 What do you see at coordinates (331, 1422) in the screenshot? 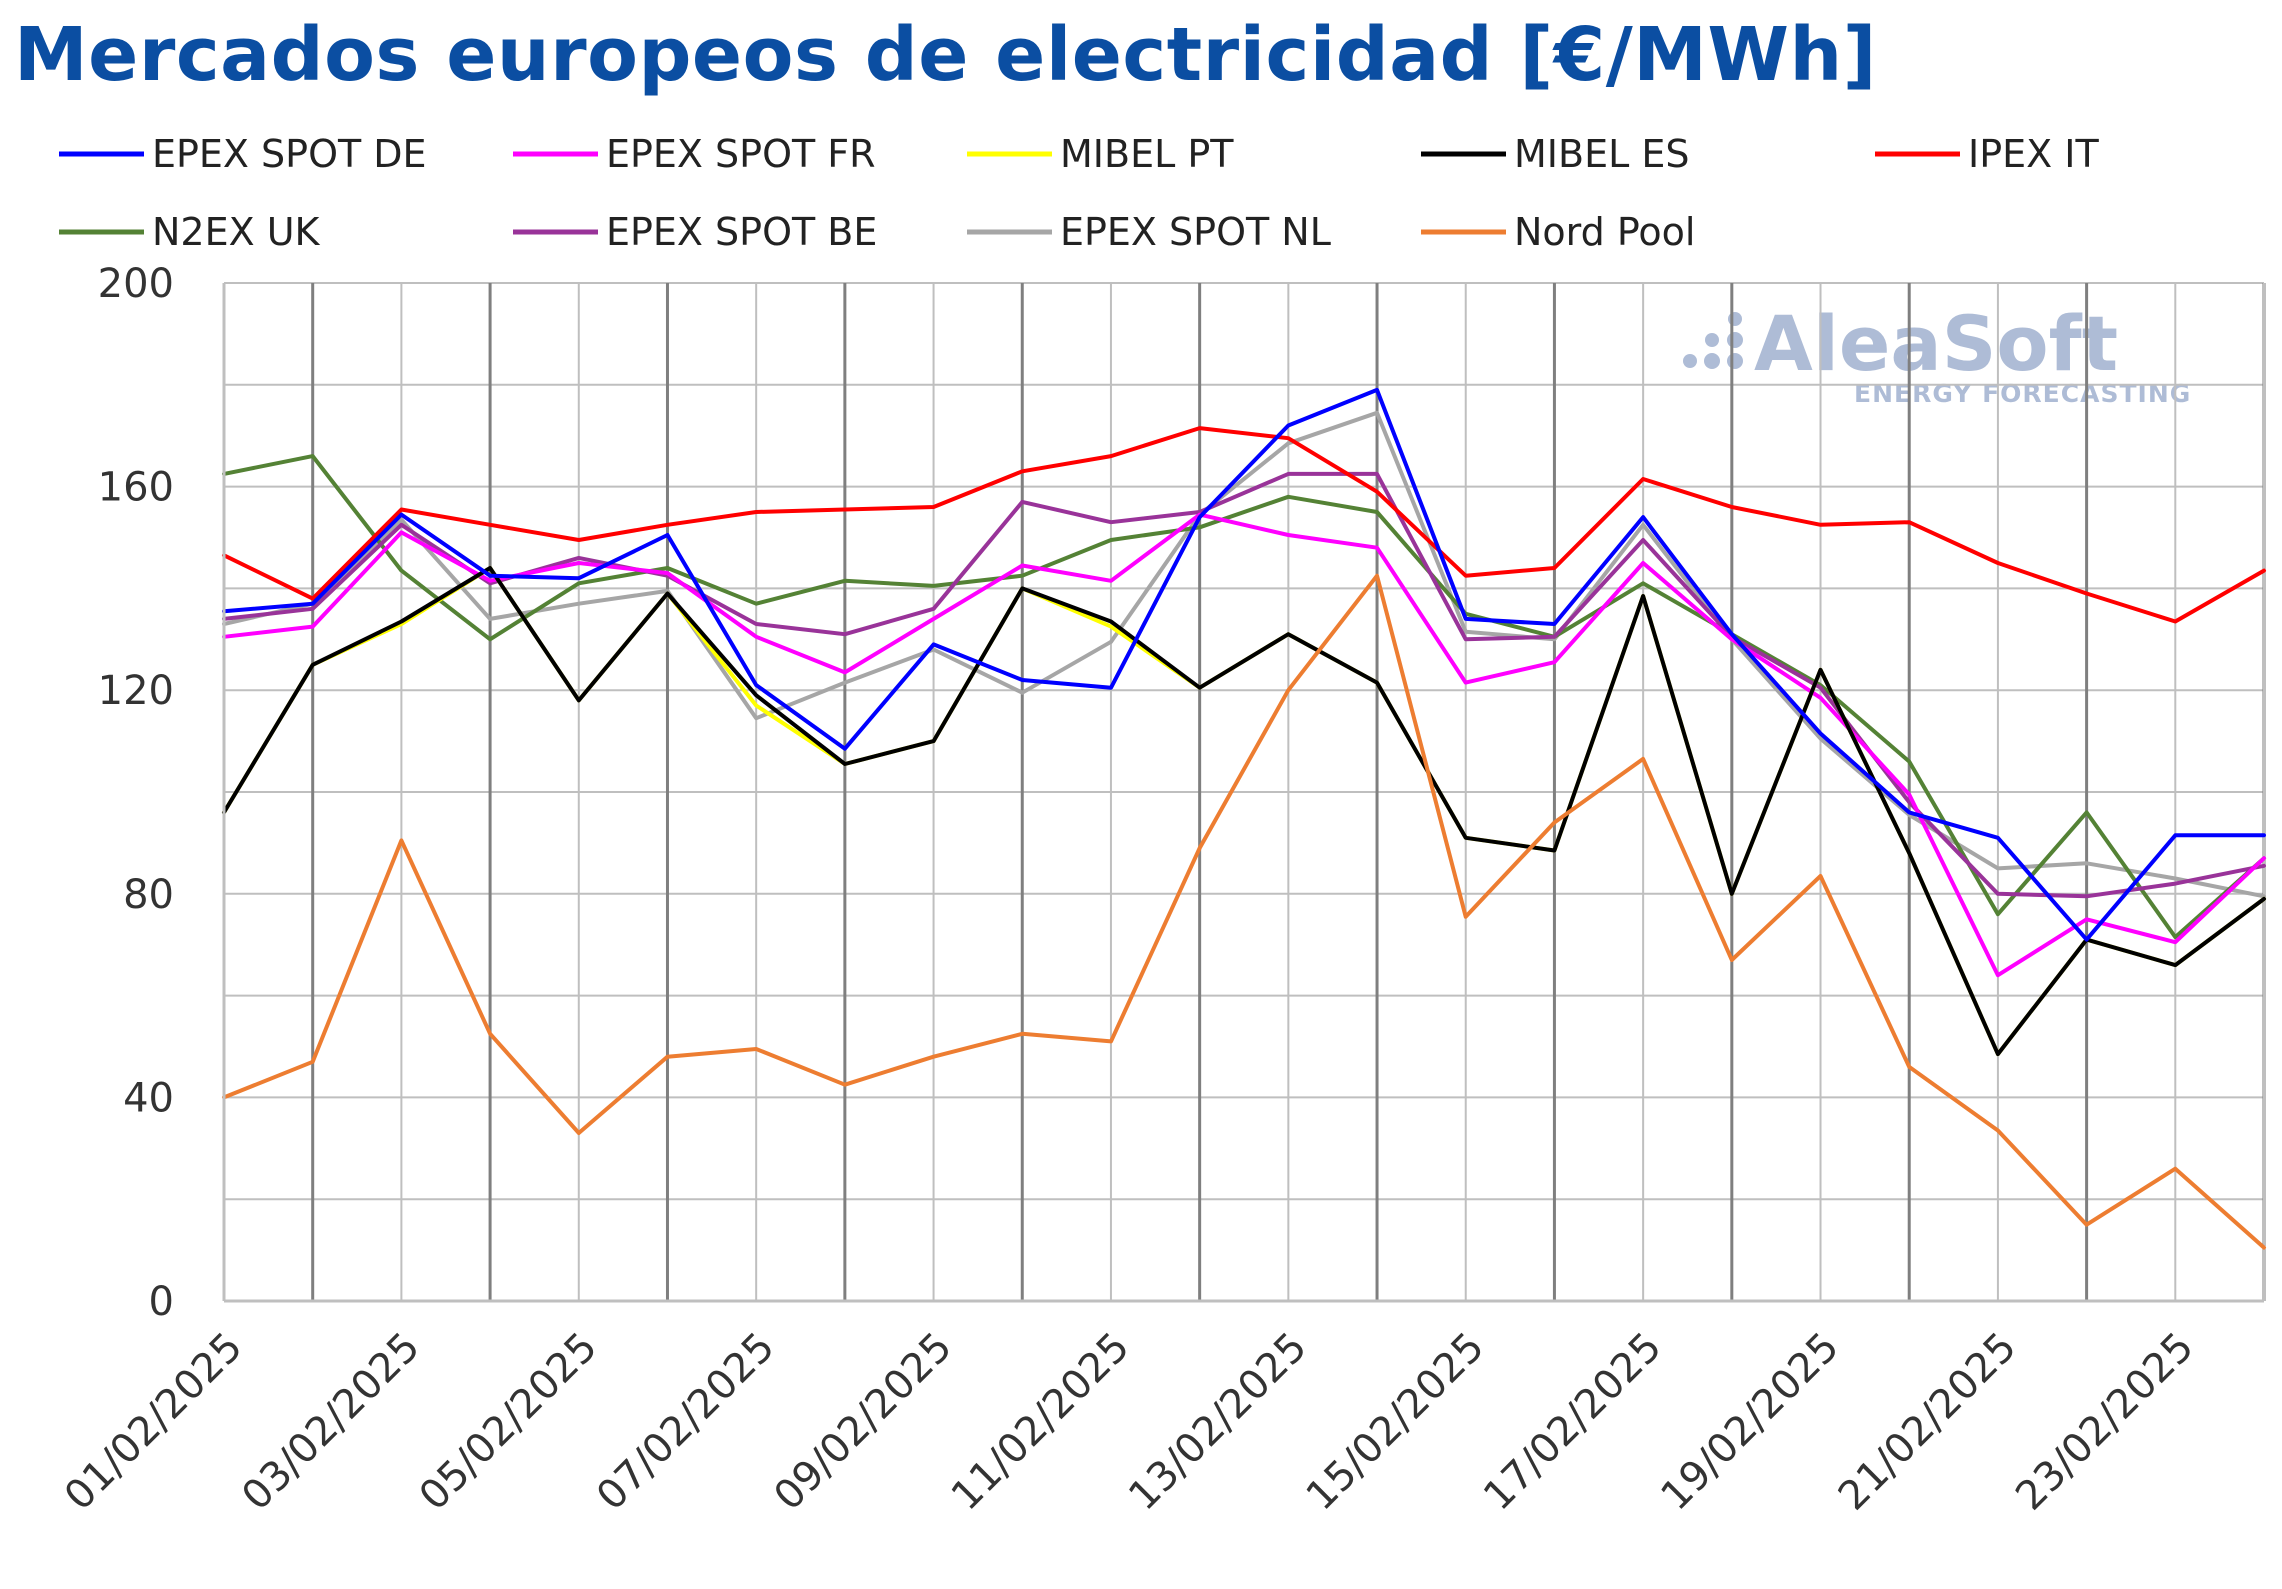
I see `x-tick-label: 03/02/2025` at bounding box center [331, 1422].